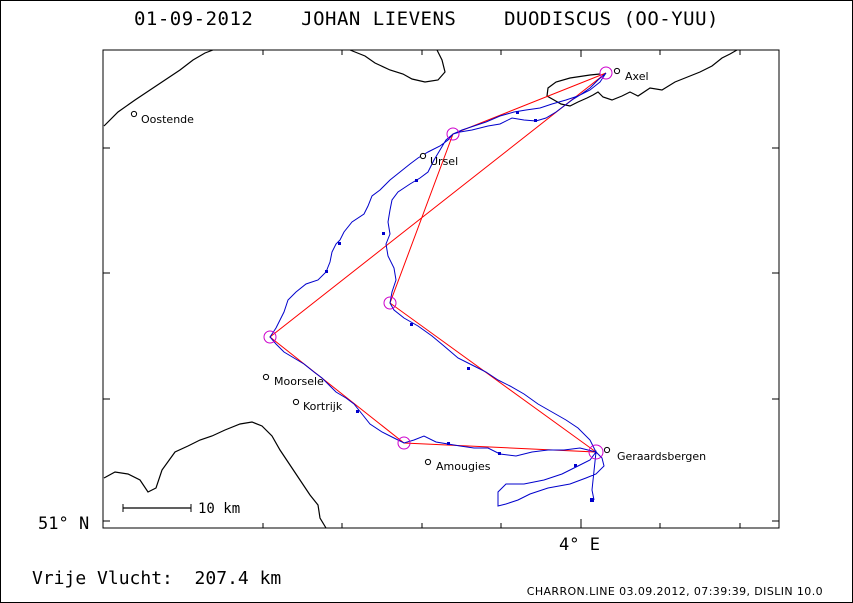 Image resolution: width=853 pixels, height=603 pixels. I want to click on town-label-kortrijk: Kortrijk, so click(323, 406).